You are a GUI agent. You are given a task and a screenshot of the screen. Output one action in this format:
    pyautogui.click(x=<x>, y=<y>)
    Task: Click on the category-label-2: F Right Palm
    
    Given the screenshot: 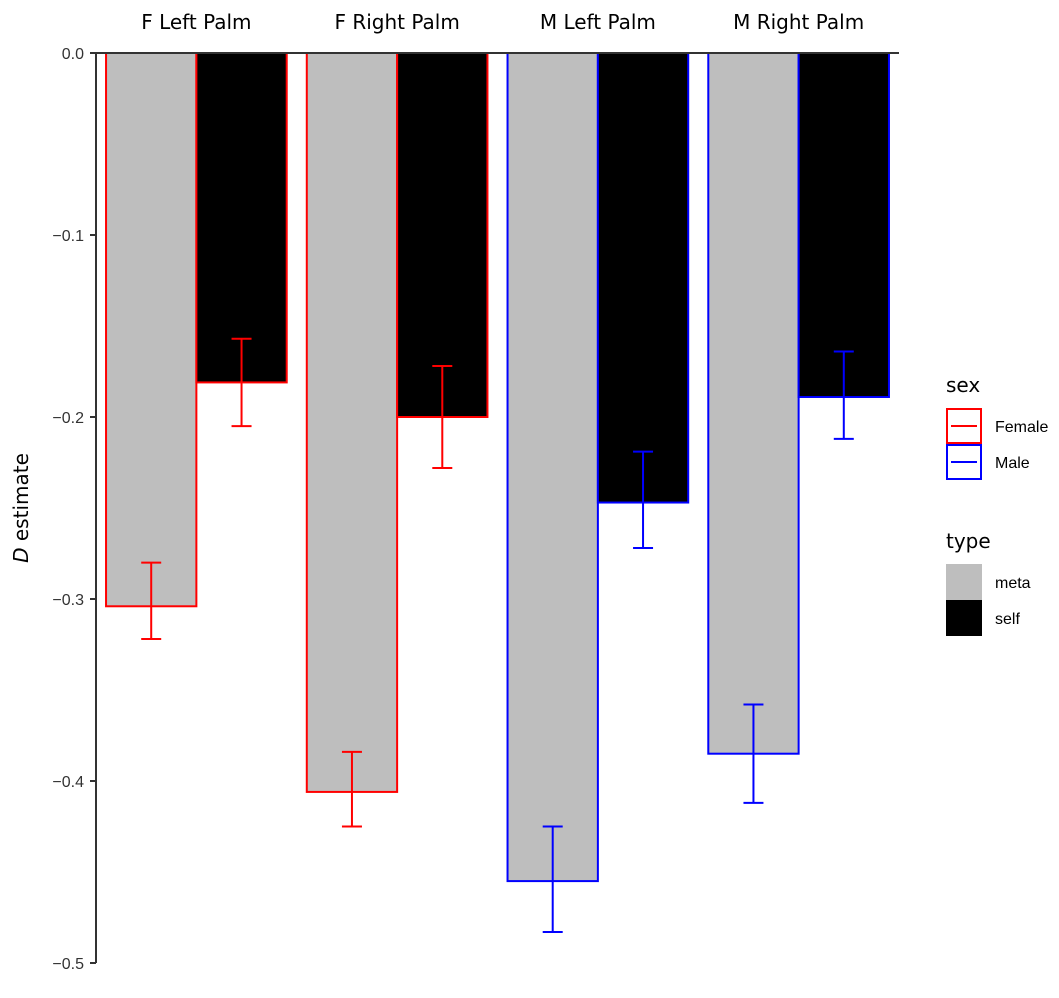 What is the action you would take?
    pyautogui.click(x=396, y=22)
    